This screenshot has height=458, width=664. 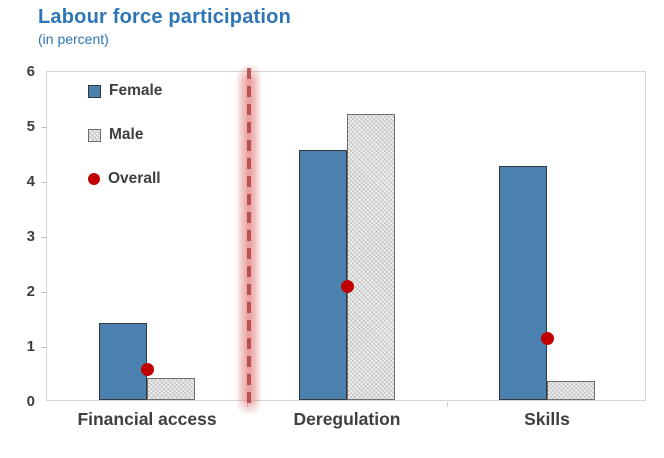 I want to click on y-axis-label-0: 0, so click(x=30, y=401).